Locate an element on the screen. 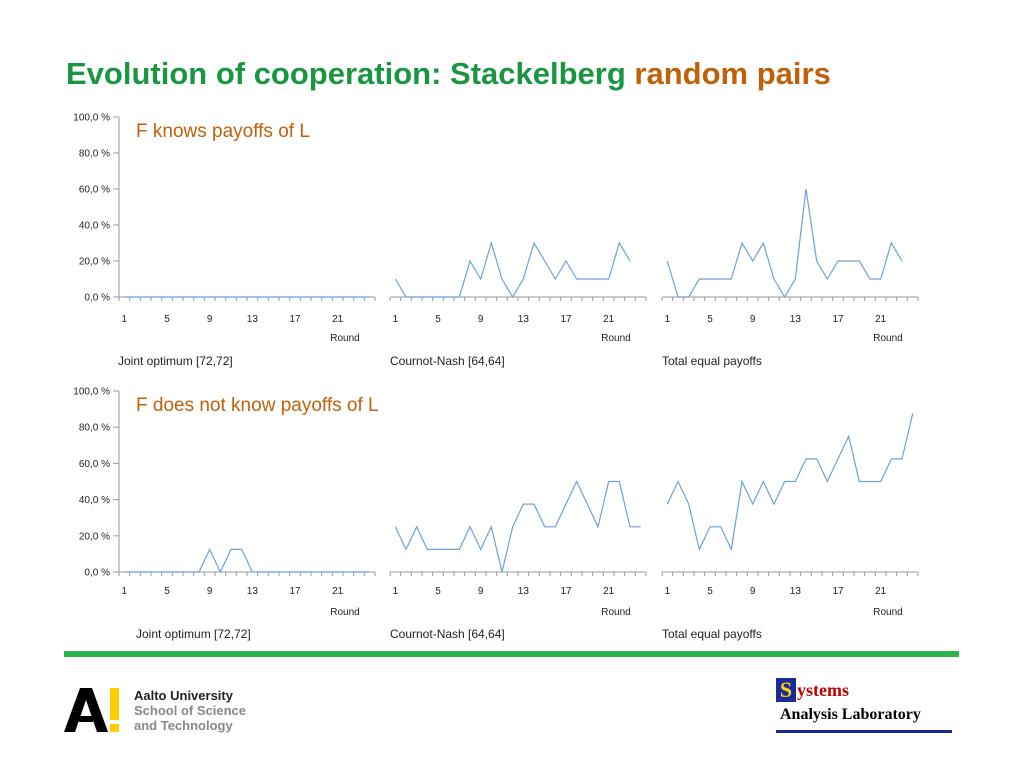 The width and height of the screenshot is (1024, 768). sal-logo: S ystems Analysis Laboratory is located at coordinates (866, 708).